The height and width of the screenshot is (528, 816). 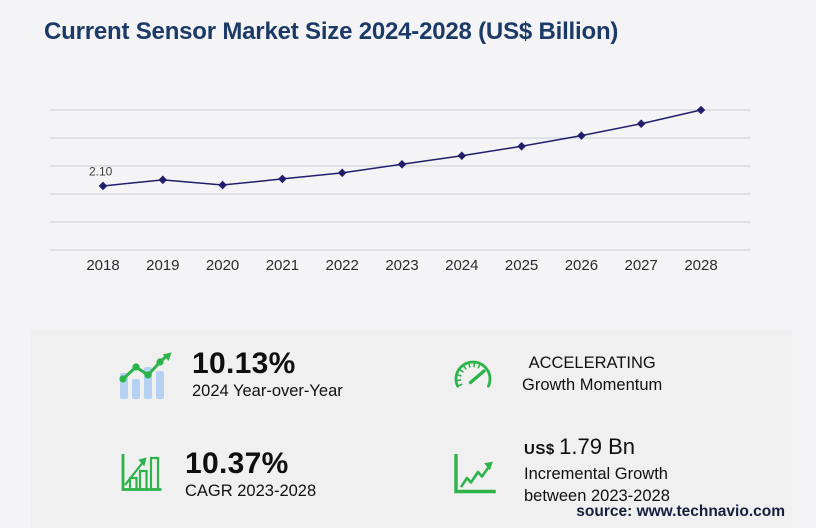 I want to click on x-axis-label: 2024, so click(x=461, y=265).